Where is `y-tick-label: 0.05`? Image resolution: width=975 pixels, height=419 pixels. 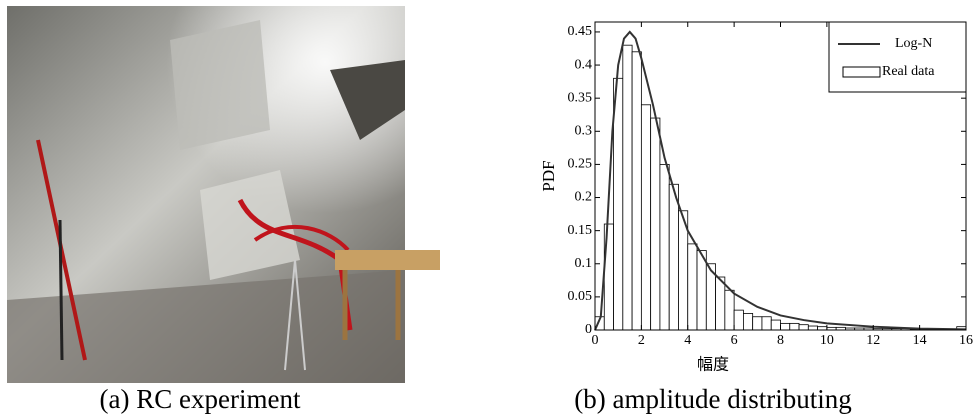
y-tick-label: 0.05 is located at coordinates (580, 296).